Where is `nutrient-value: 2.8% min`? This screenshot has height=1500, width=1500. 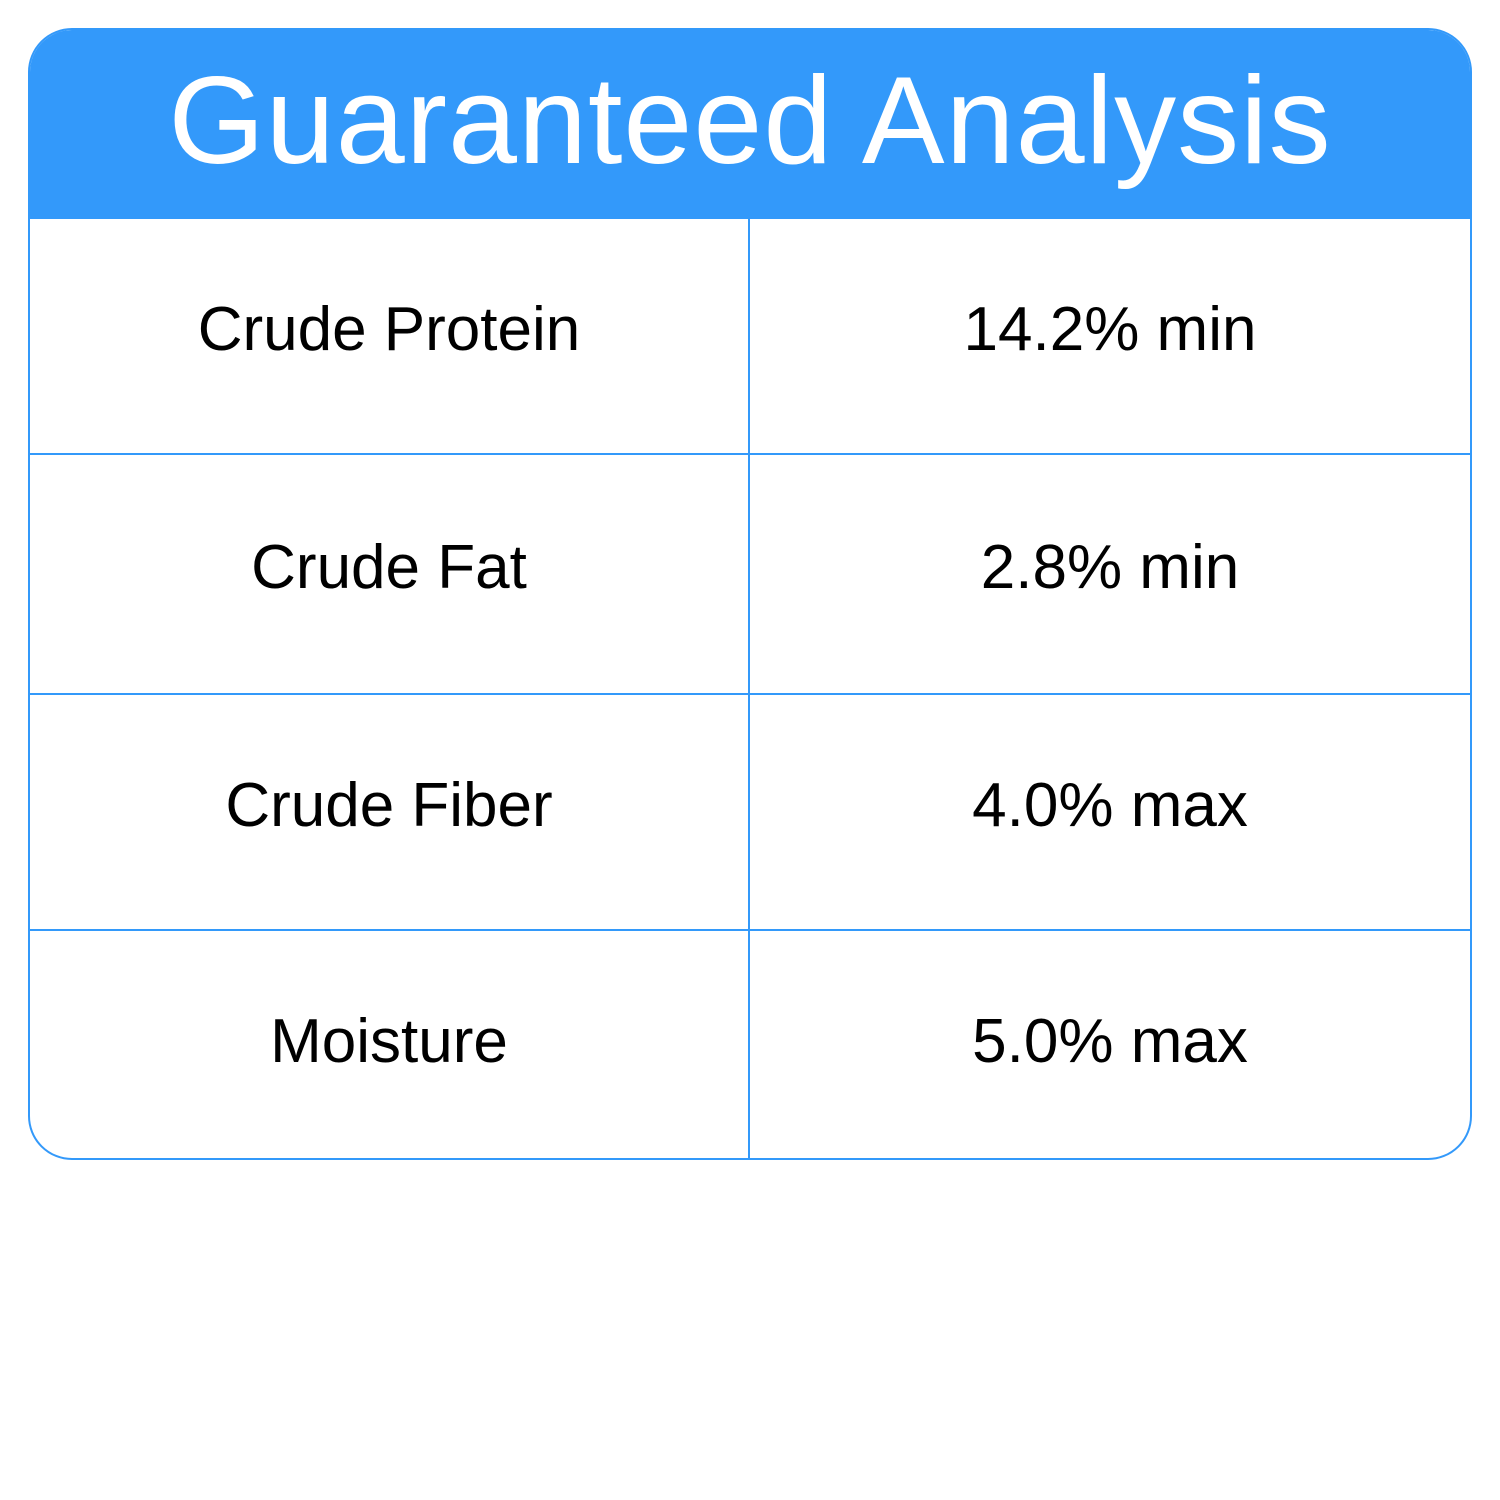
nutrient-value: 2.8% min is located at coordinates (1110, 567).